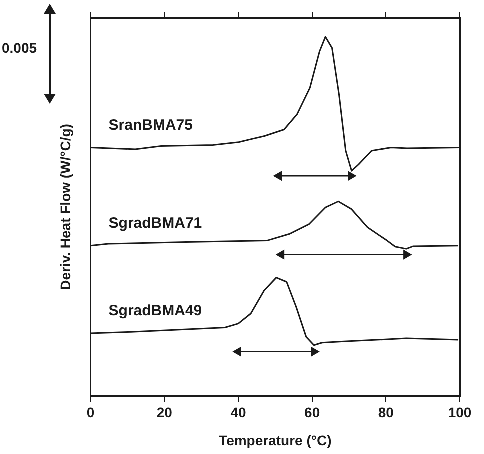  I want to click on x-tick-label: 60, so click(312, 412).